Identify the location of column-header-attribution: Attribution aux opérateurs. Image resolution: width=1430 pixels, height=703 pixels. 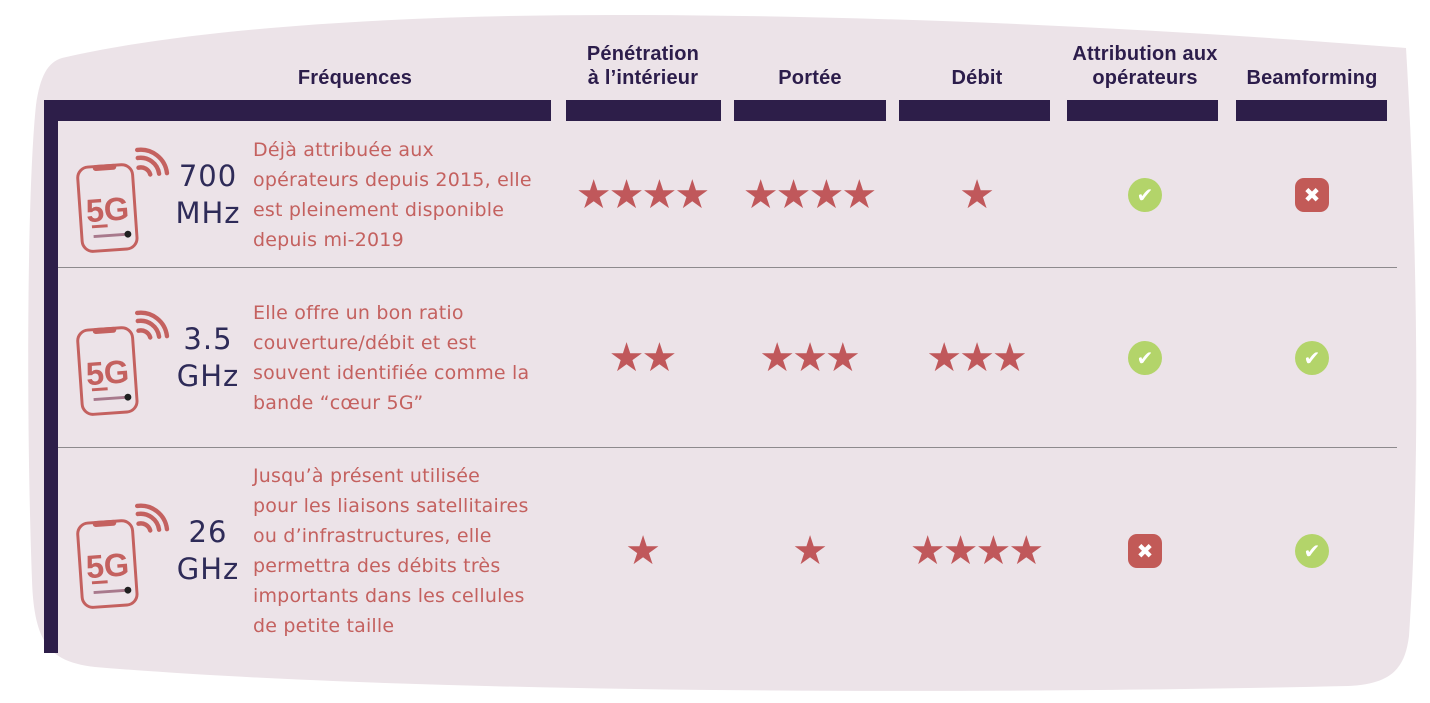
(1145, 66).